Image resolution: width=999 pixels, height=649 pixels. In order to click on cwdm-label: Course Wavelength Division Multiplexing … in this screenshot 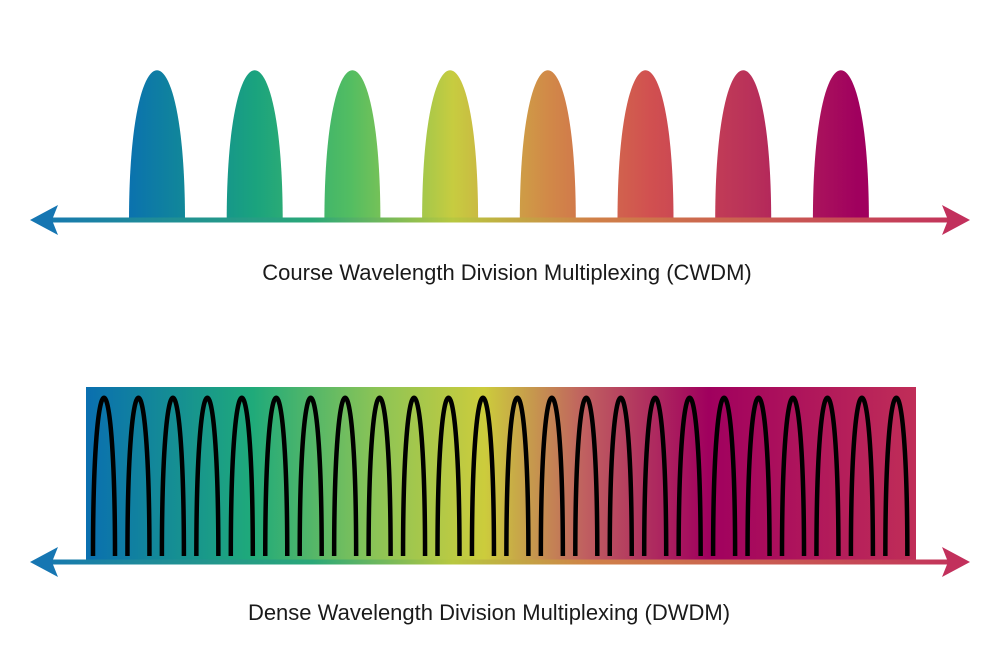, I will do `click(506, 272)`.